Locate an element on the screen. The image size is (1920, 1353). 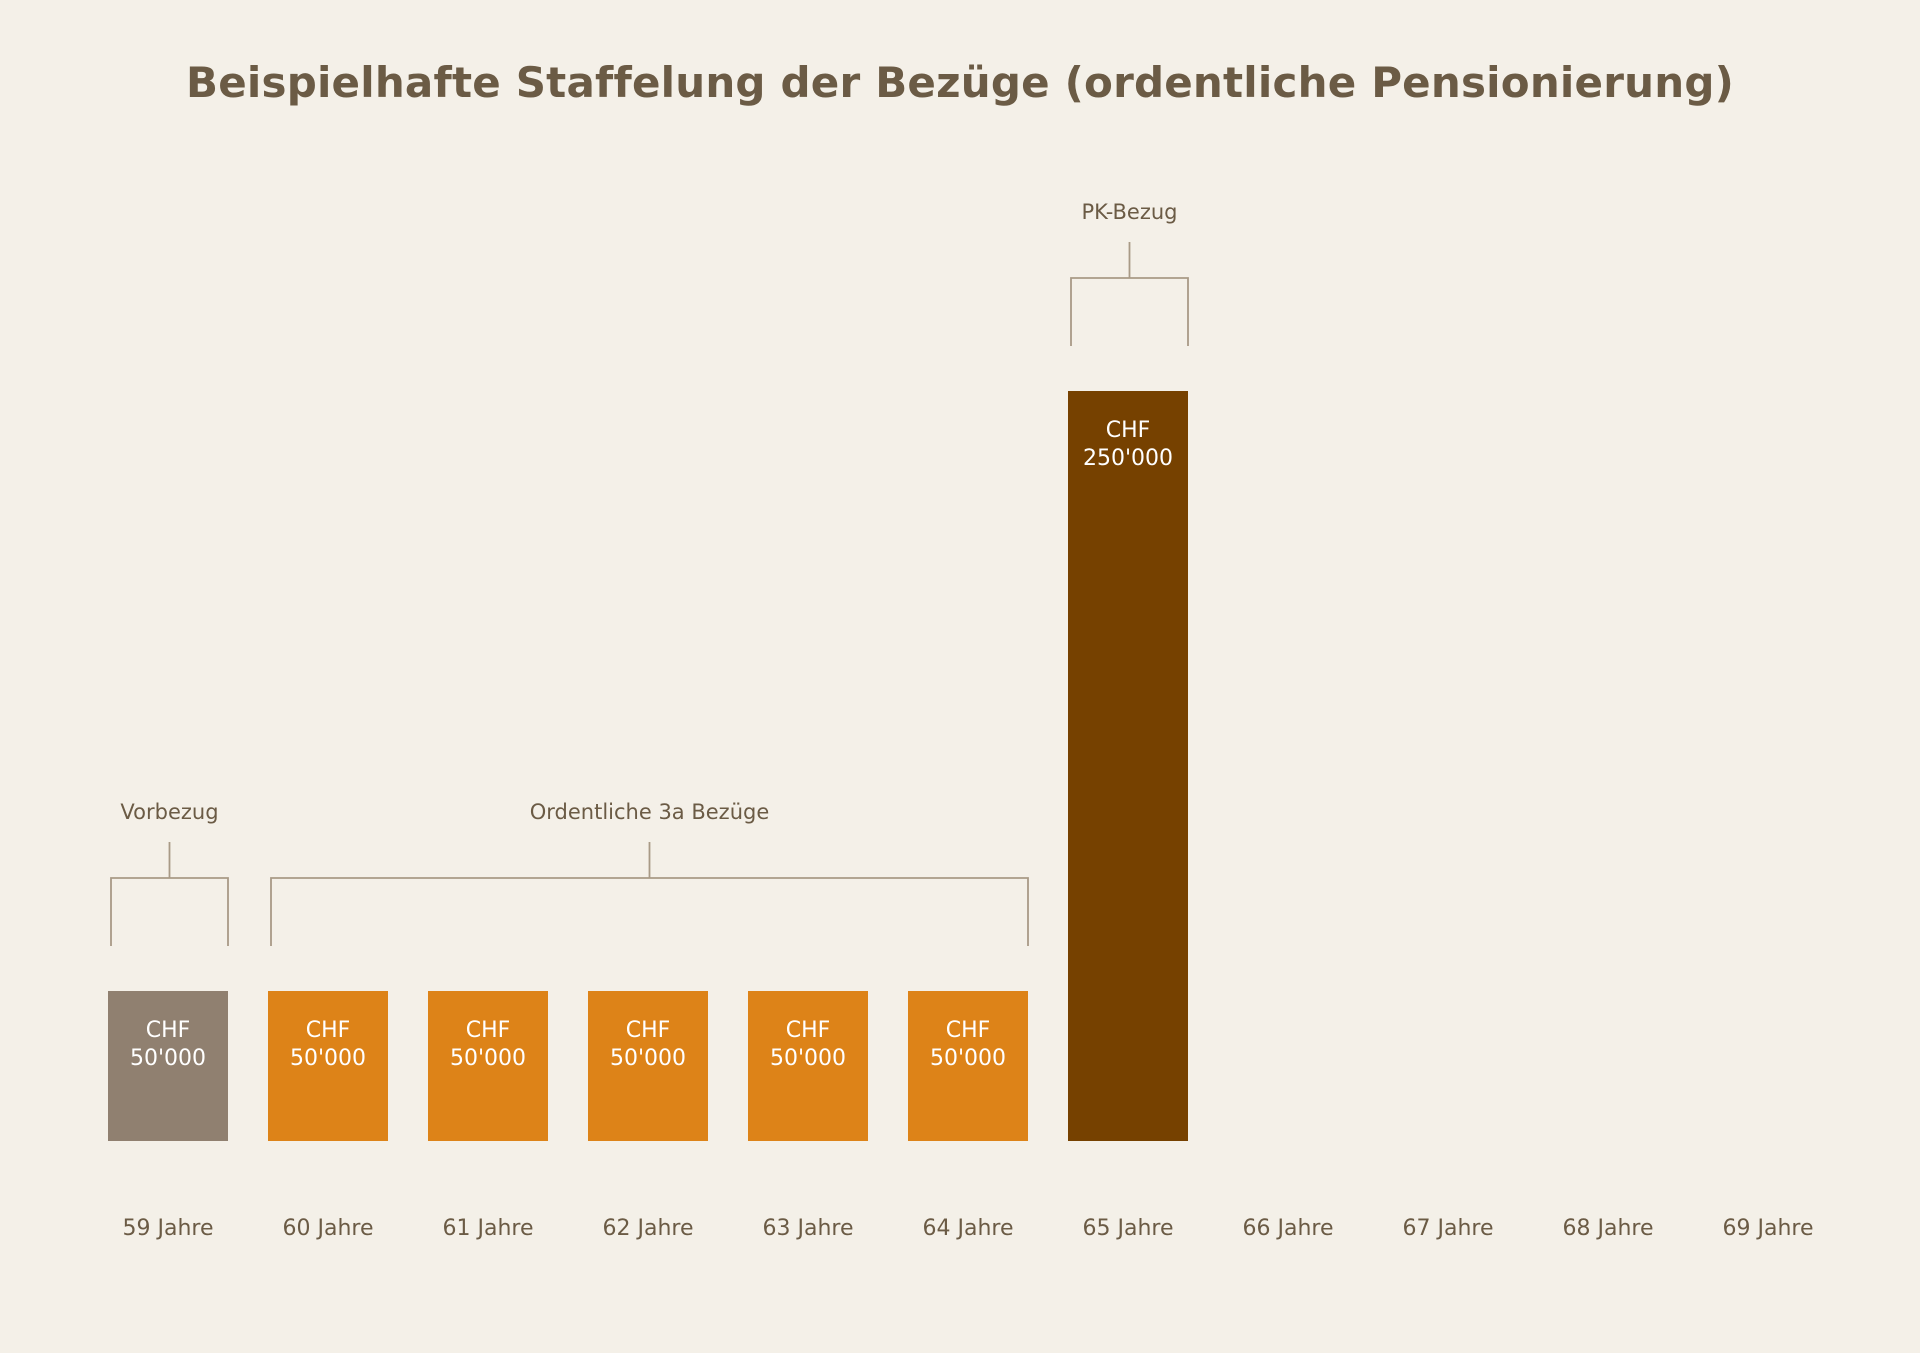
group-label: Vorbezug is located at coordinates (169, 812).